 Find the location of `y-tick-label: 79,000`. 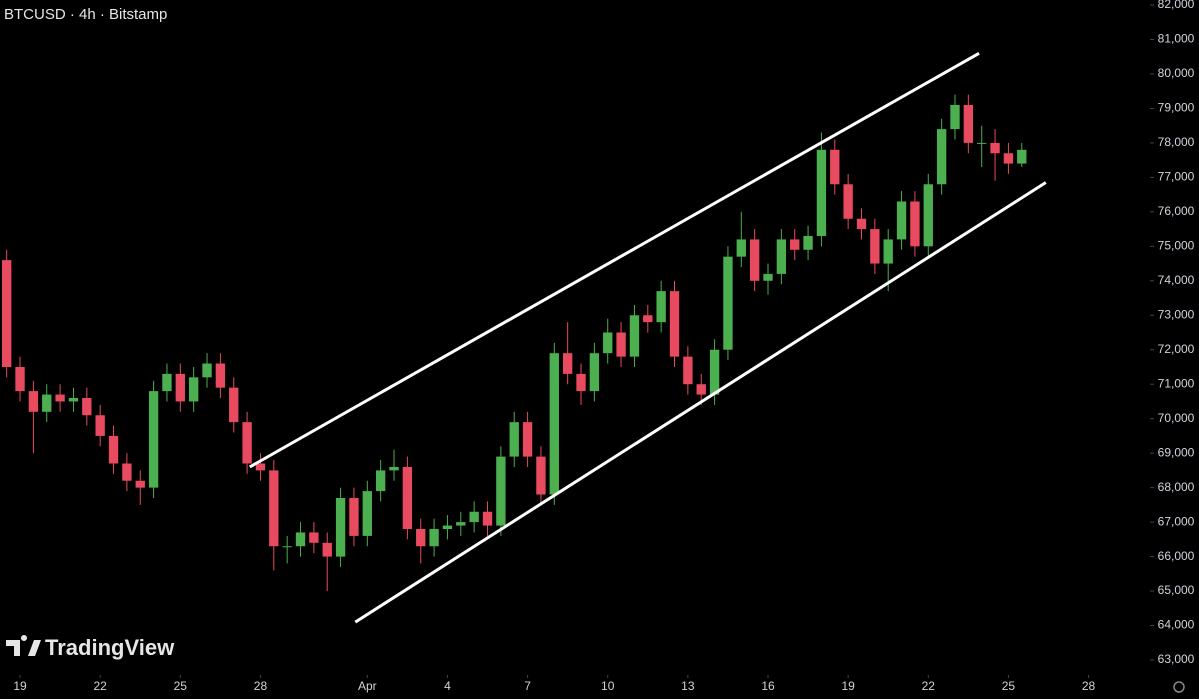

y-tick-label: 79,000 is located at coordinates (1176, 108).